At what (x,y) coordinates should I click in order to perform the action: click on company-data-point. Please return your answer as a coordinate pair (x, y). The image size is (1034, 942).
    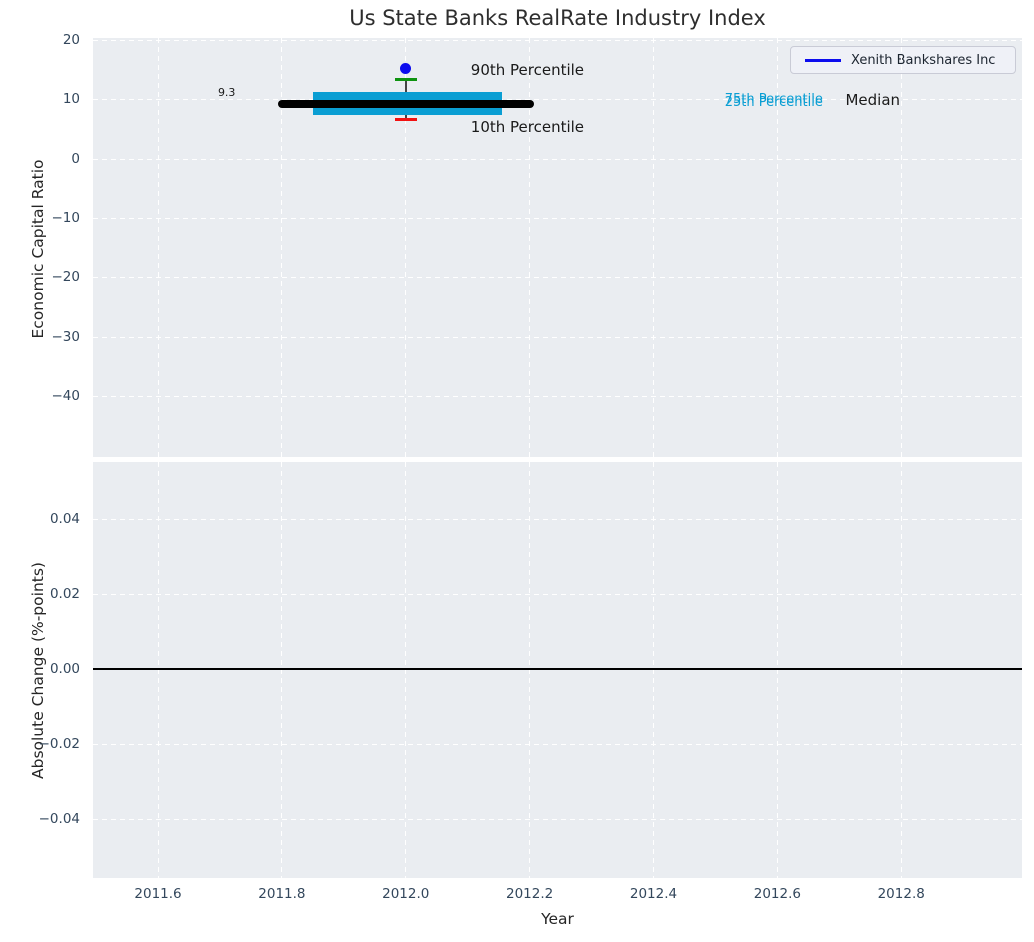
    Looking at the image, I should click on (406, 68).